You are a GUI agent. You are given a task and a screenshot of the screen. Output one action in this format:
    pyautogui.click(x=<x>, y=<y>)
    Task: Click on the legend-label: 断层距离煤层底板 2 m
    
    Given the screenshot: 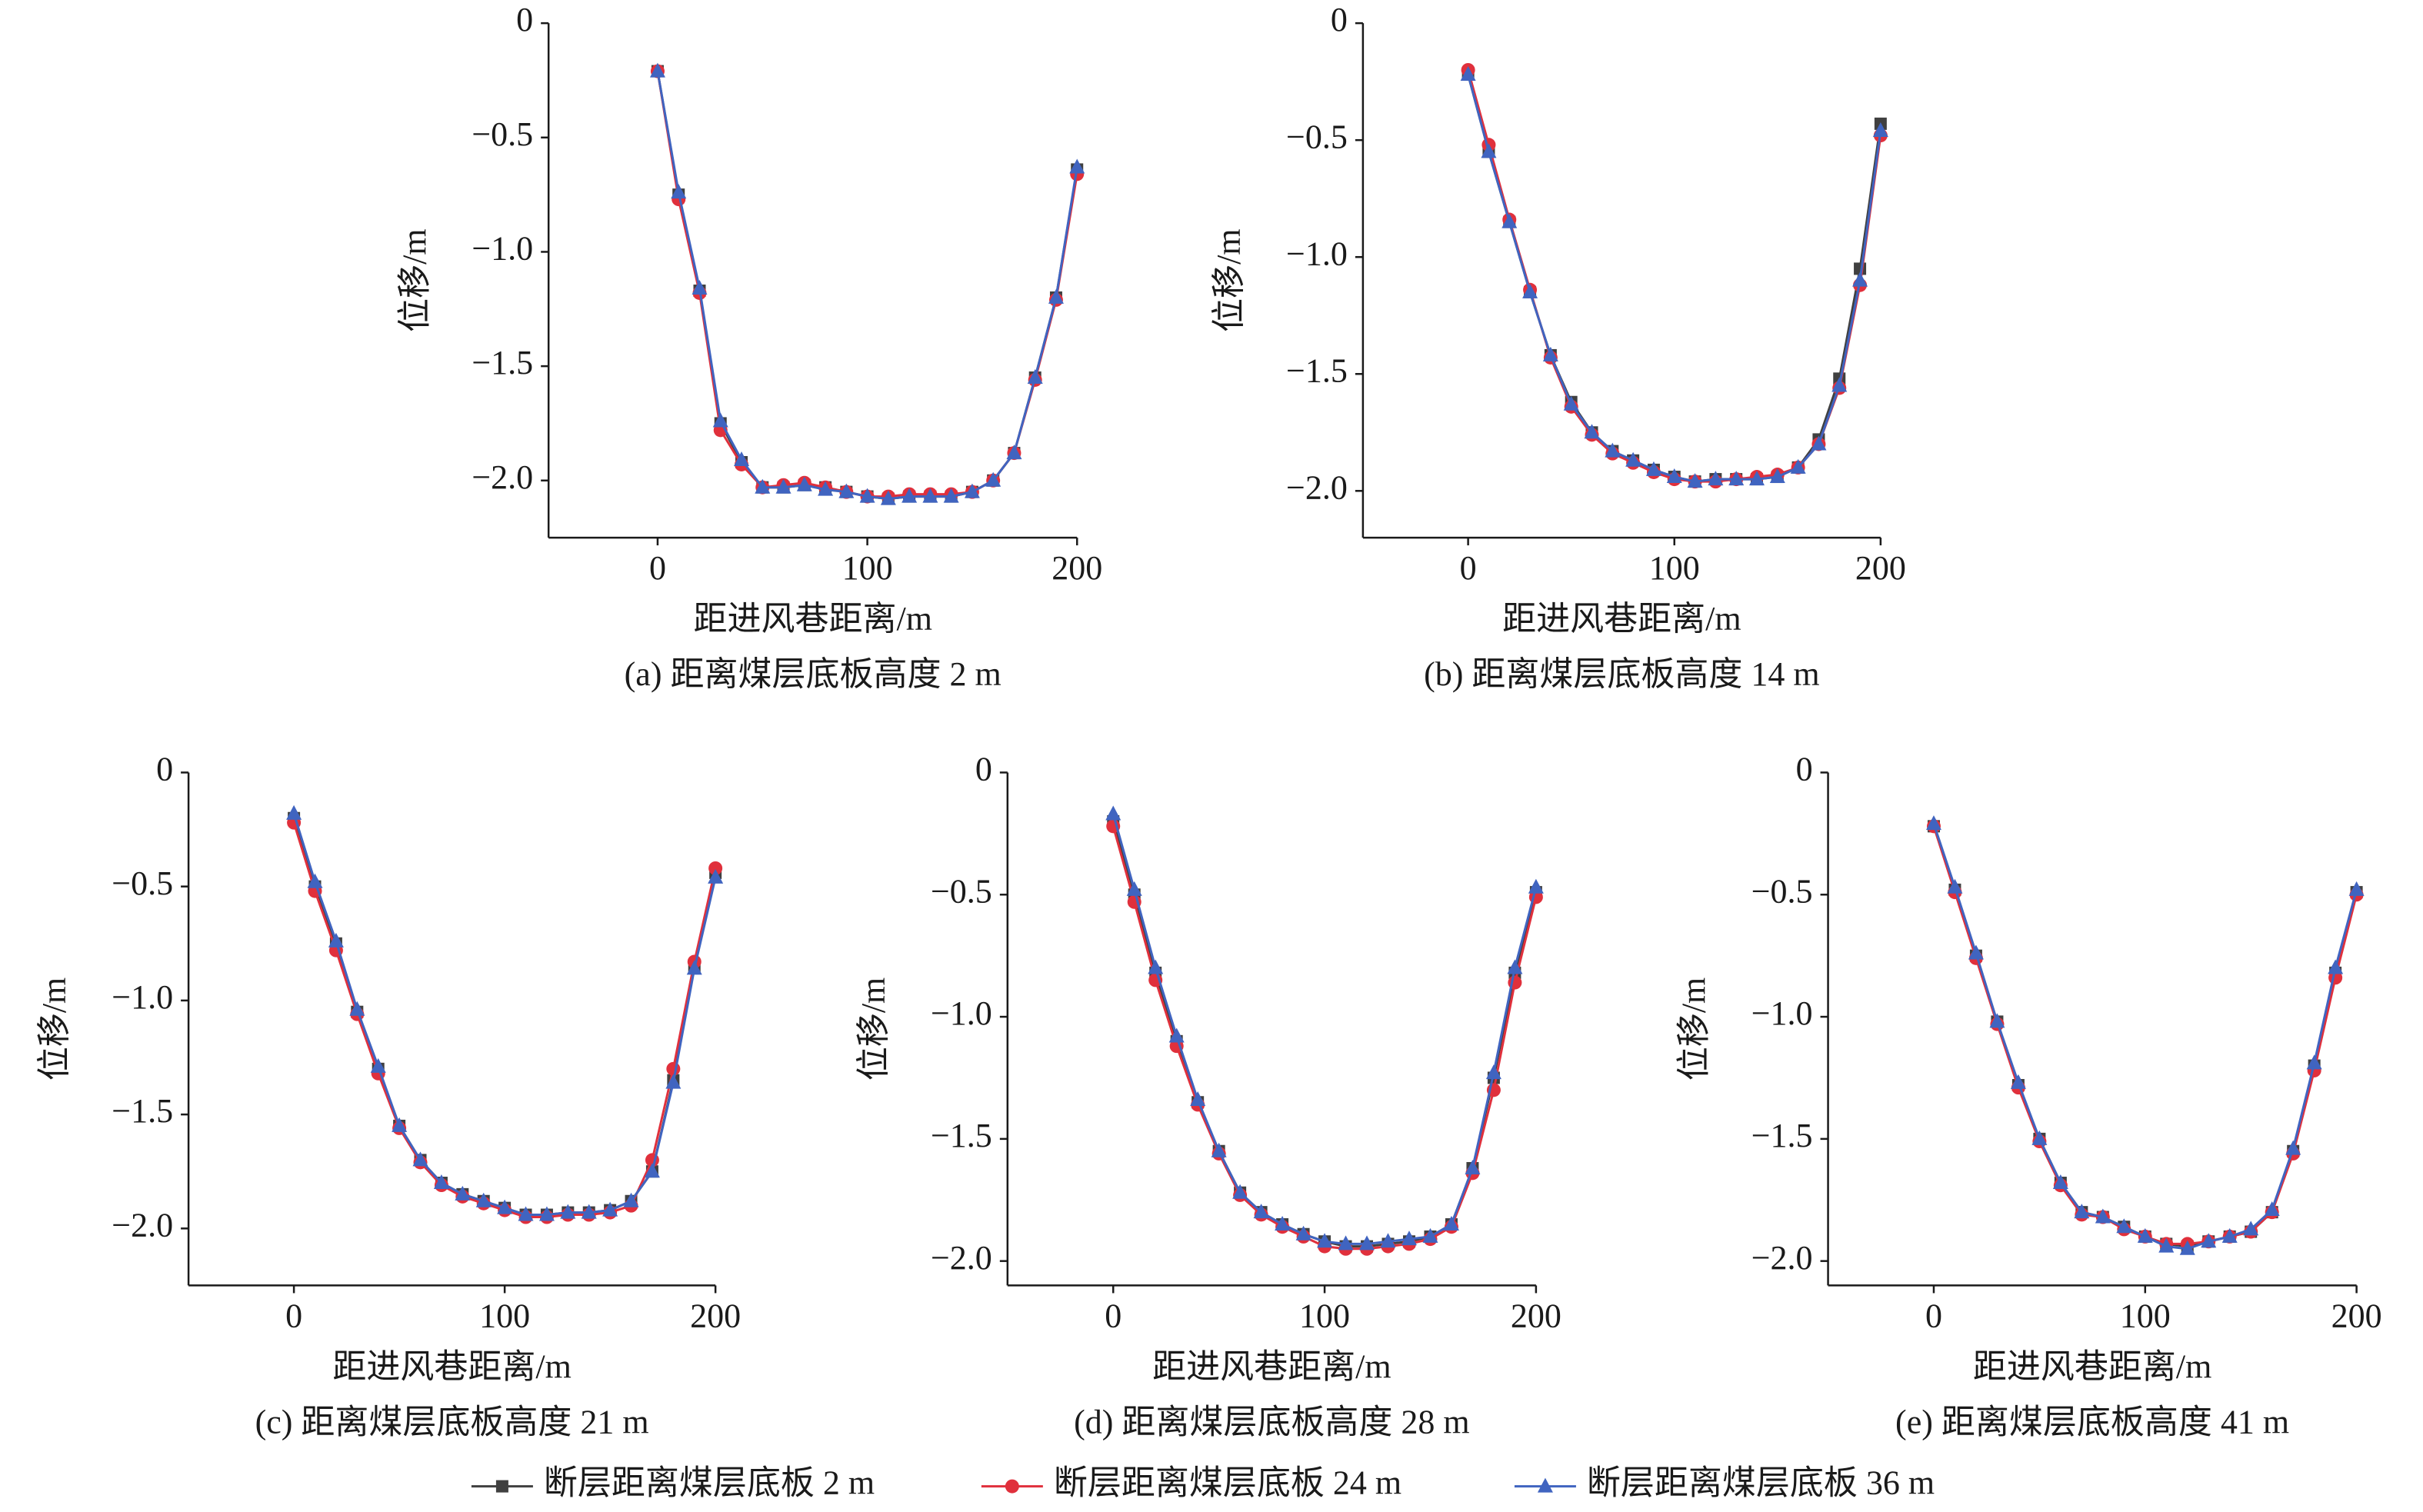 What is the action you would take?
    pyautogui.click(x=709, y=1483)
    